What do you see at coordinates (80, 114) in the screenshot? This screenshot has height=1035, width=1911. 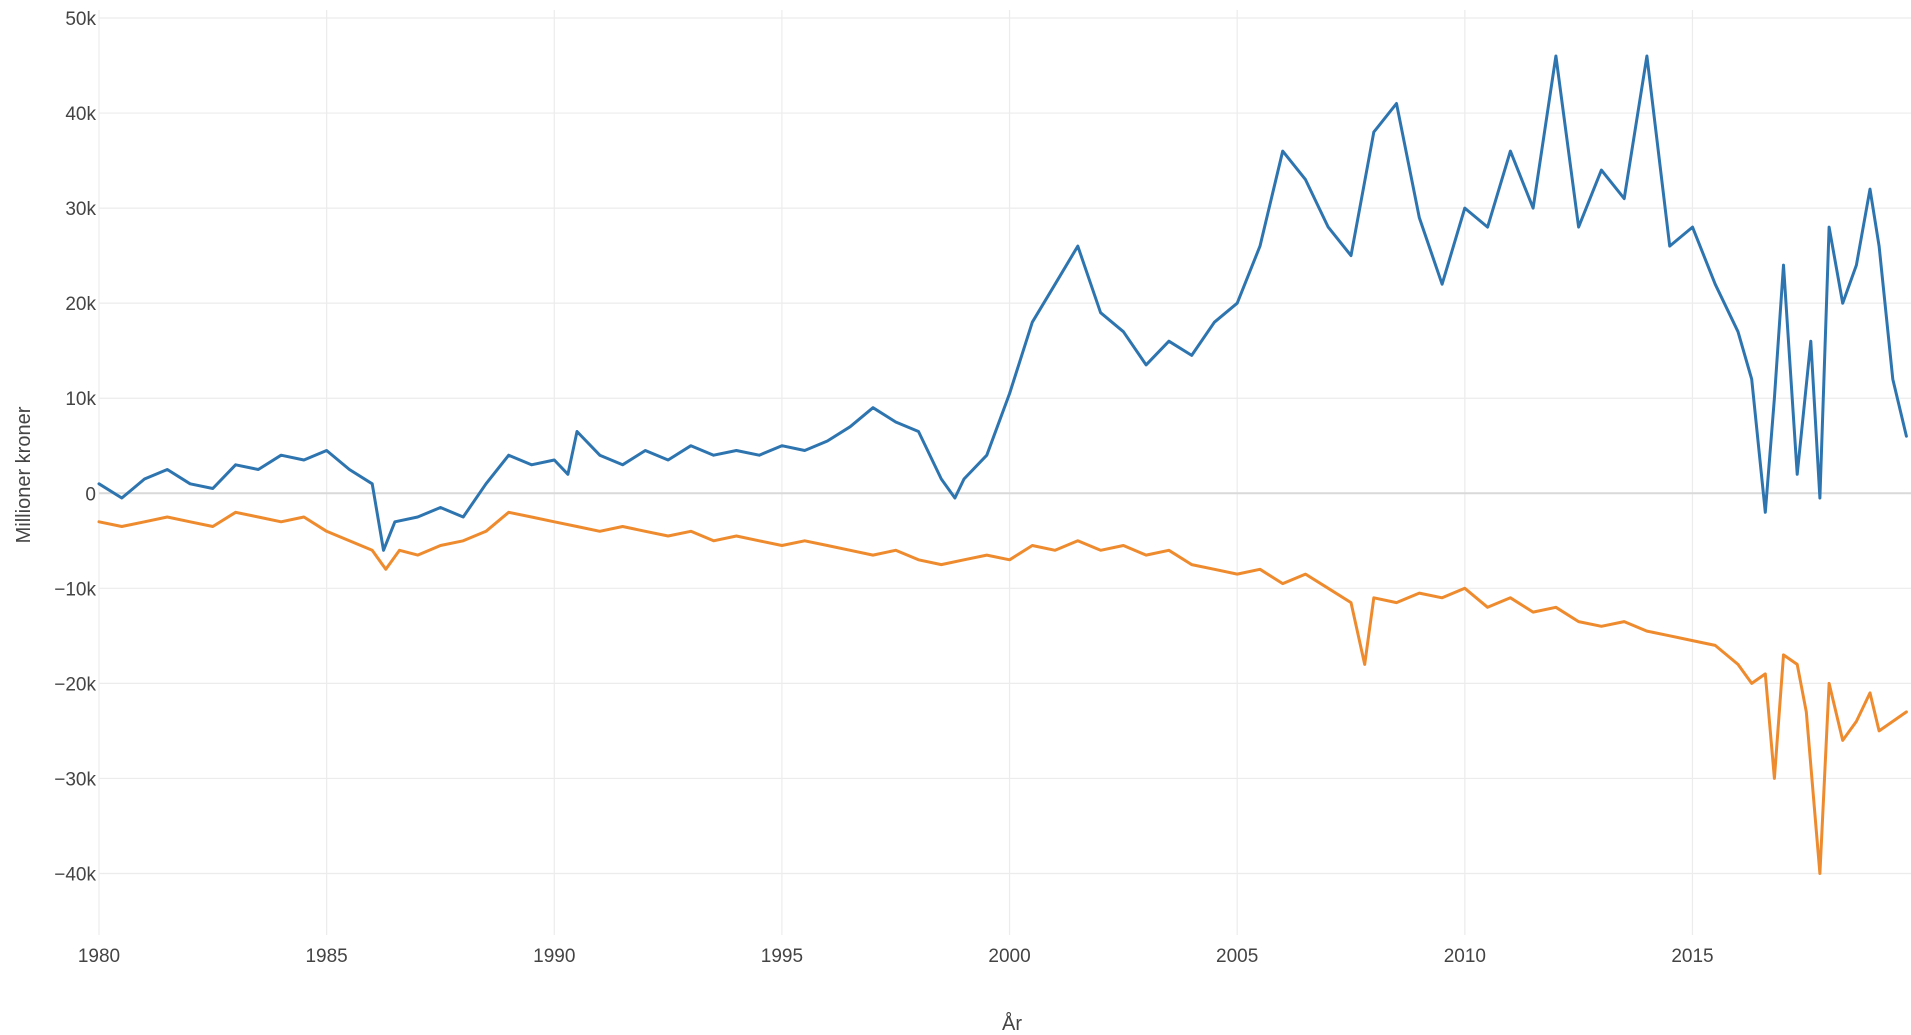 I see `y-tick-label: 40k` at bounding box center [80, 114].